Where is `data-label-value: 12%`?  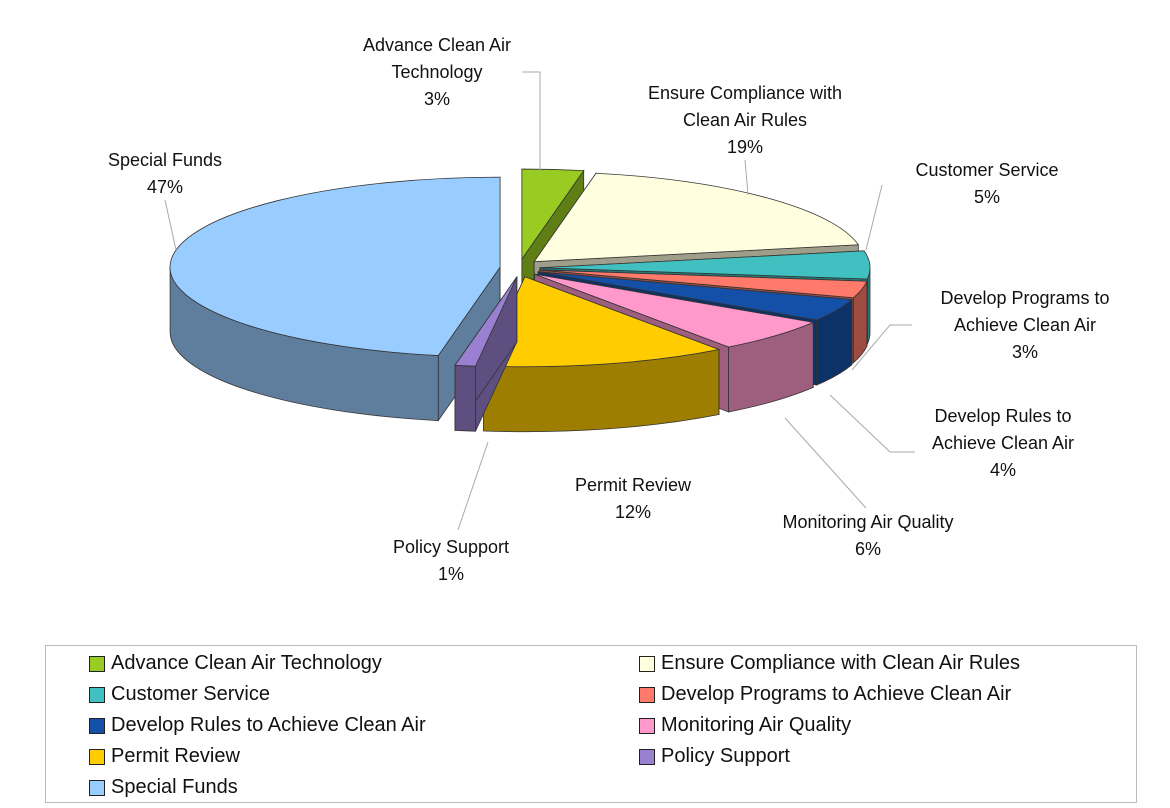 data-label-value: 12% is located at coordinates (633, 512).